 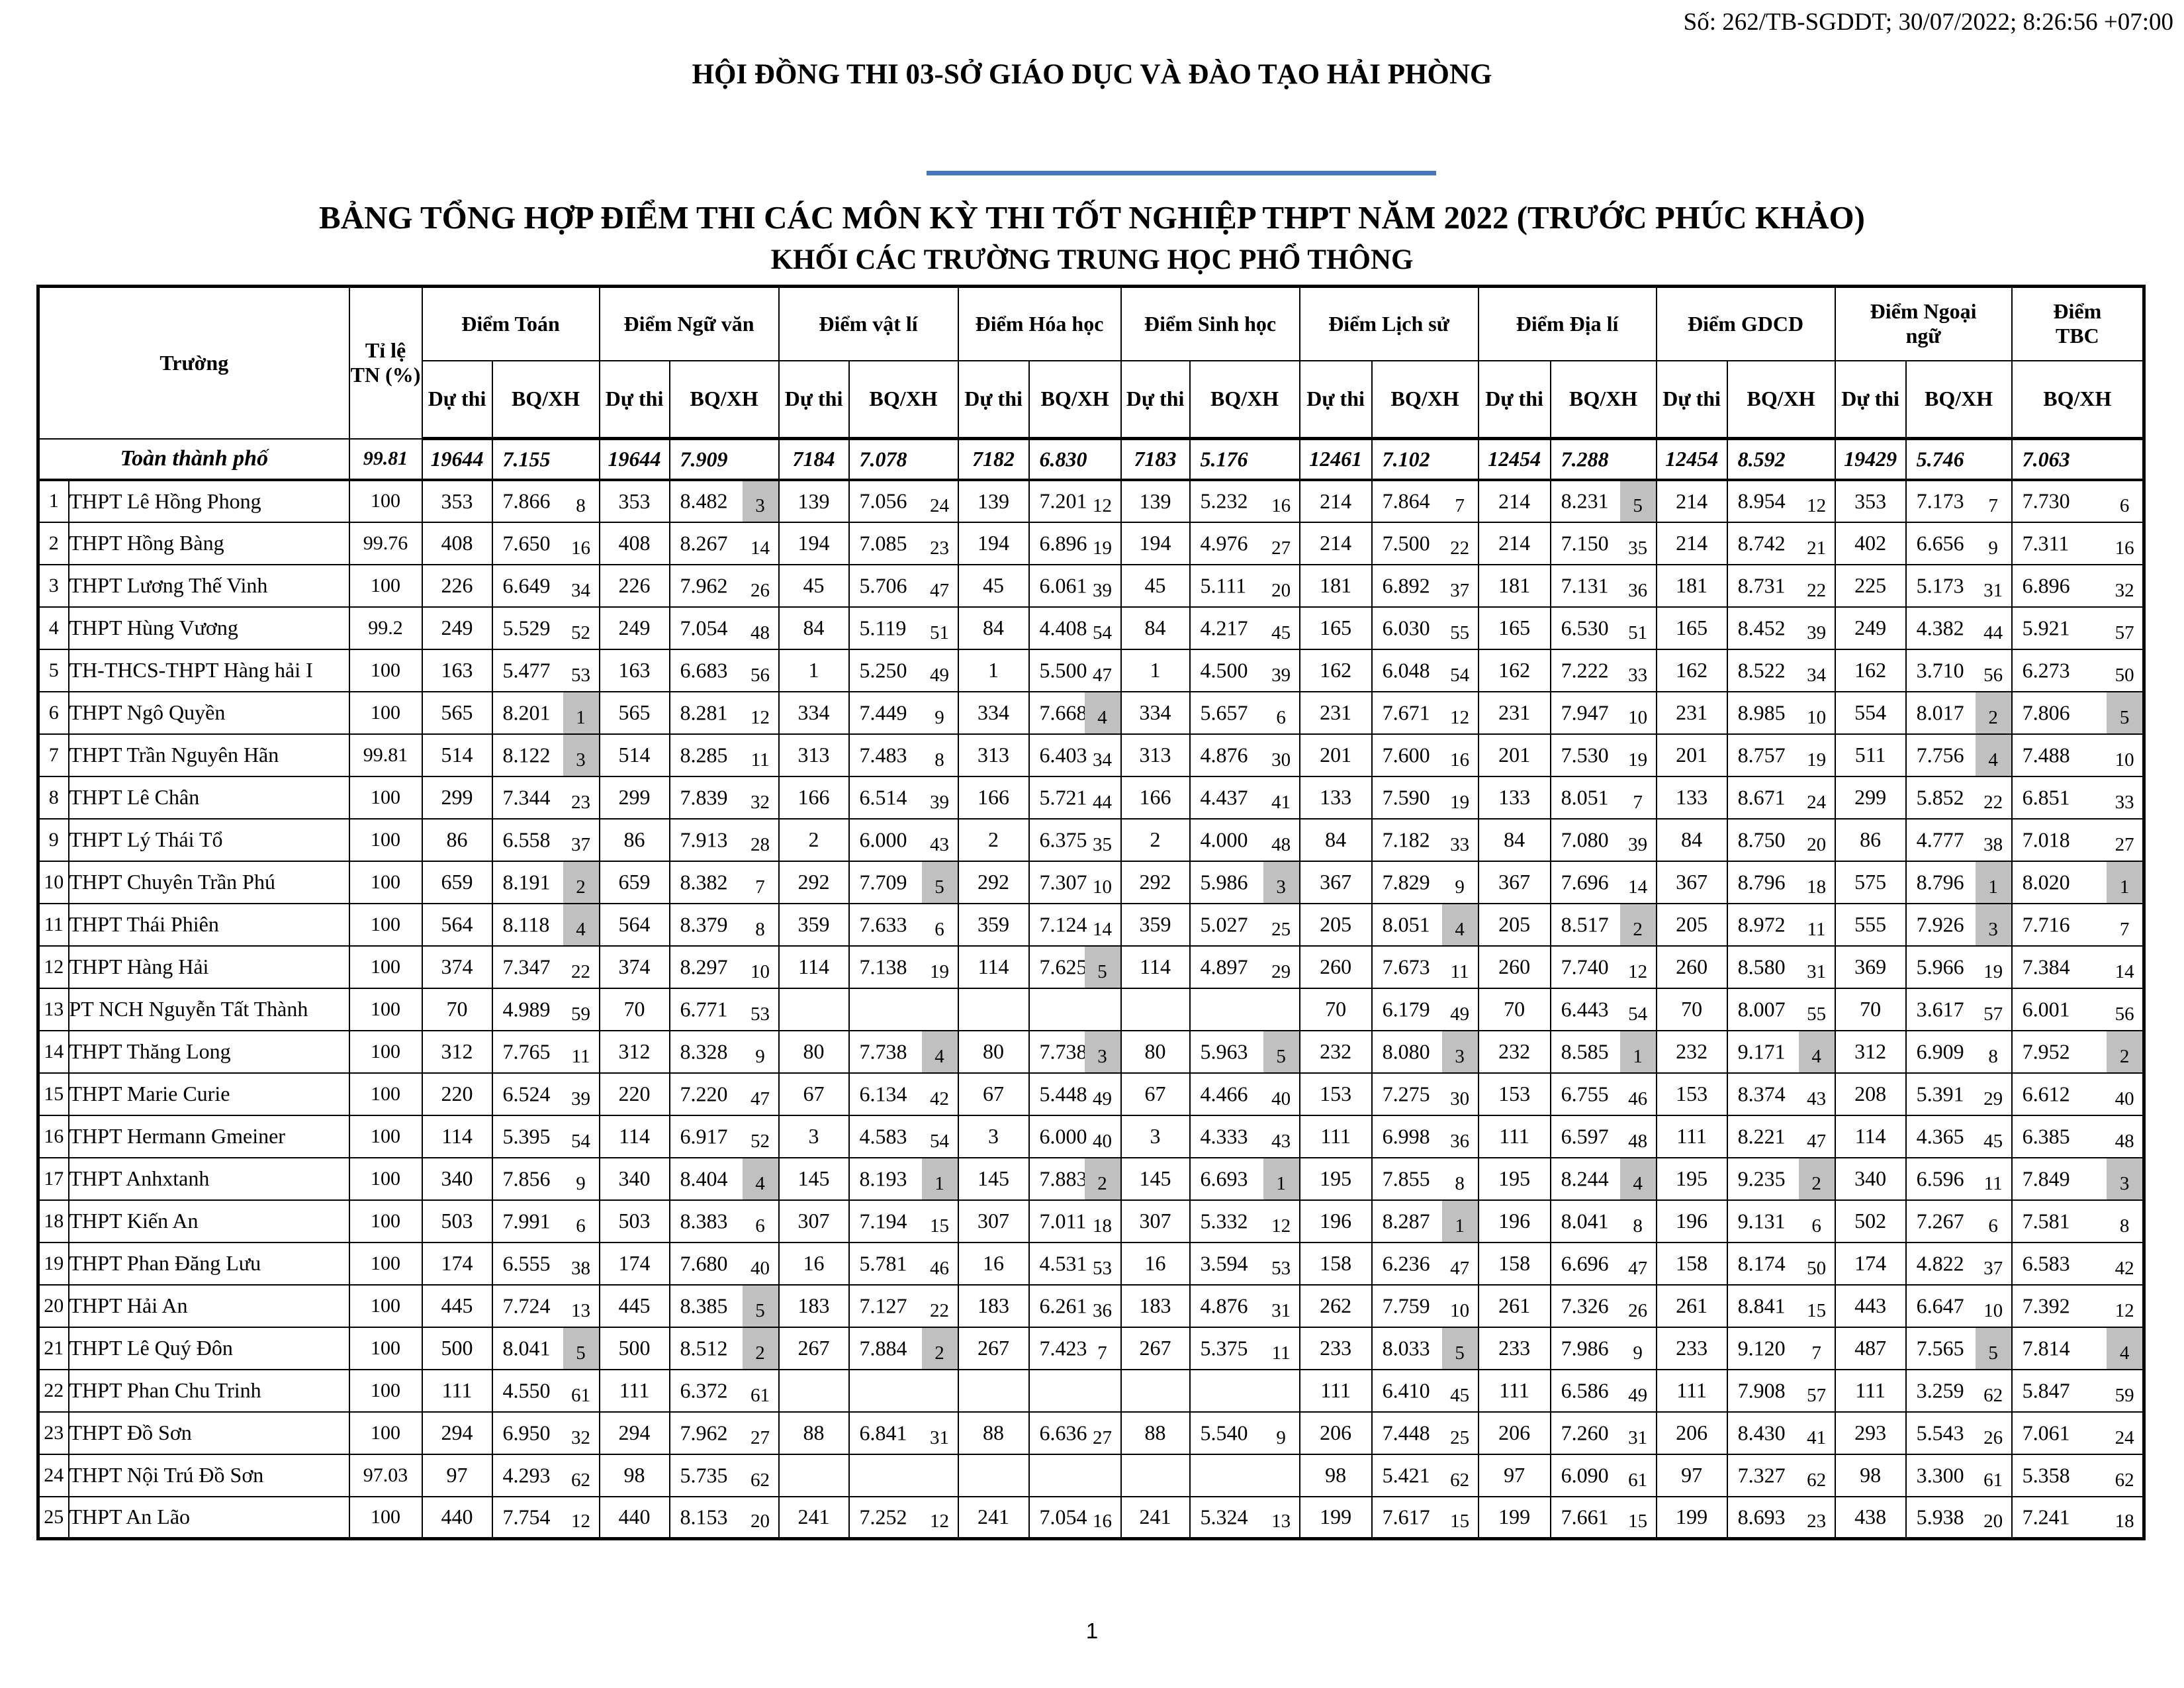 What do you see at coordinates (209, 1348) in the screenshot?
I see `school-name: THPT Lê Quý Đôn` at bounding box center [209, 1348].